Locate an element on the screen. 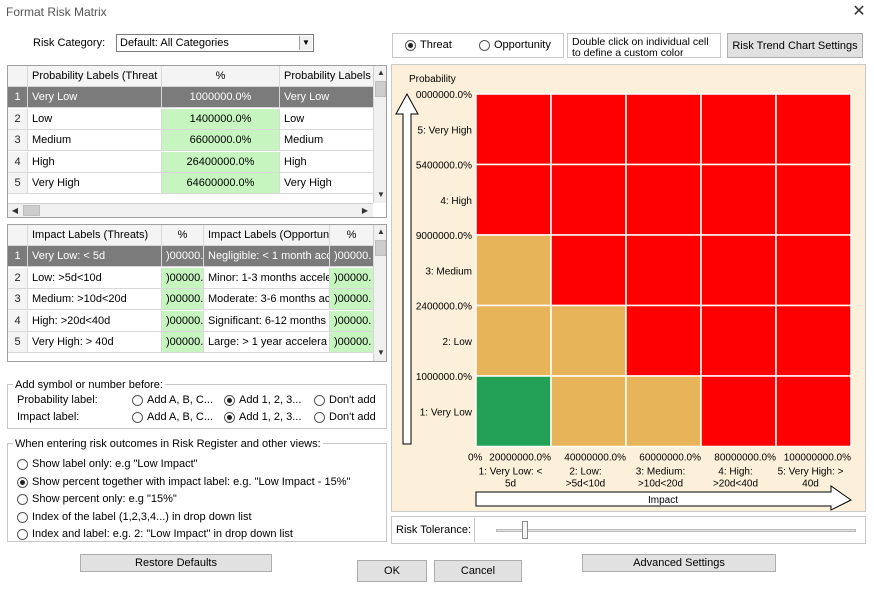 The image size is (874, 595). opportunity-probability-label-cell: Very Low is located at coordinates (327, 97).